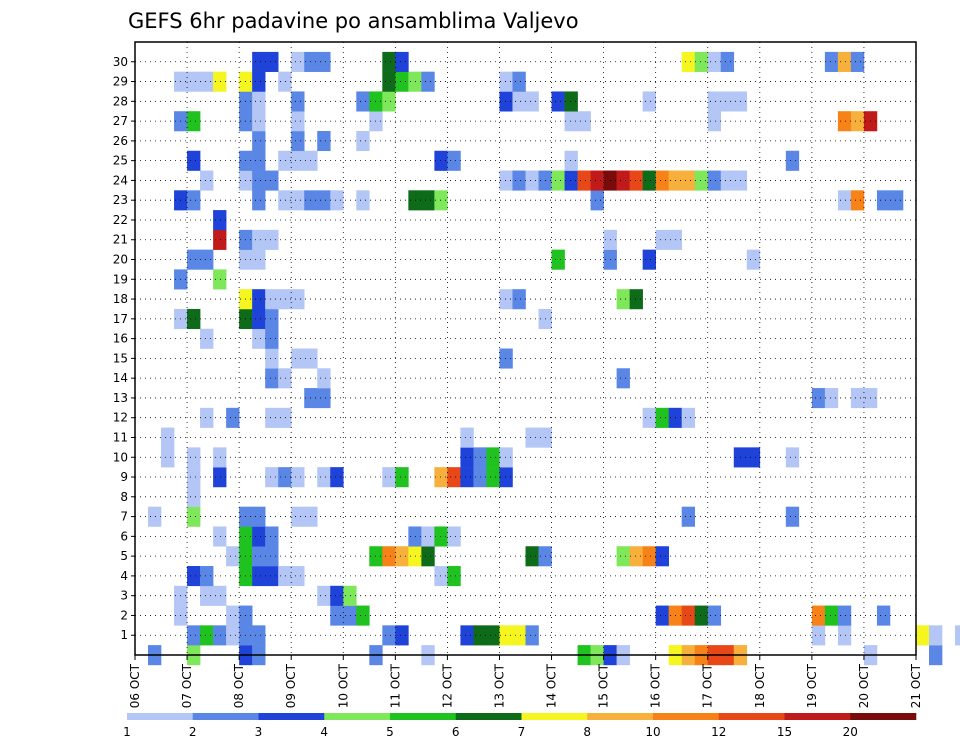 The width and height of the screenshot is (960, 742). What do you see at coordinates (395, 685) in the screenshot?
I see `x-tick-label: 11 OCT` at bounding box center [395, 685].